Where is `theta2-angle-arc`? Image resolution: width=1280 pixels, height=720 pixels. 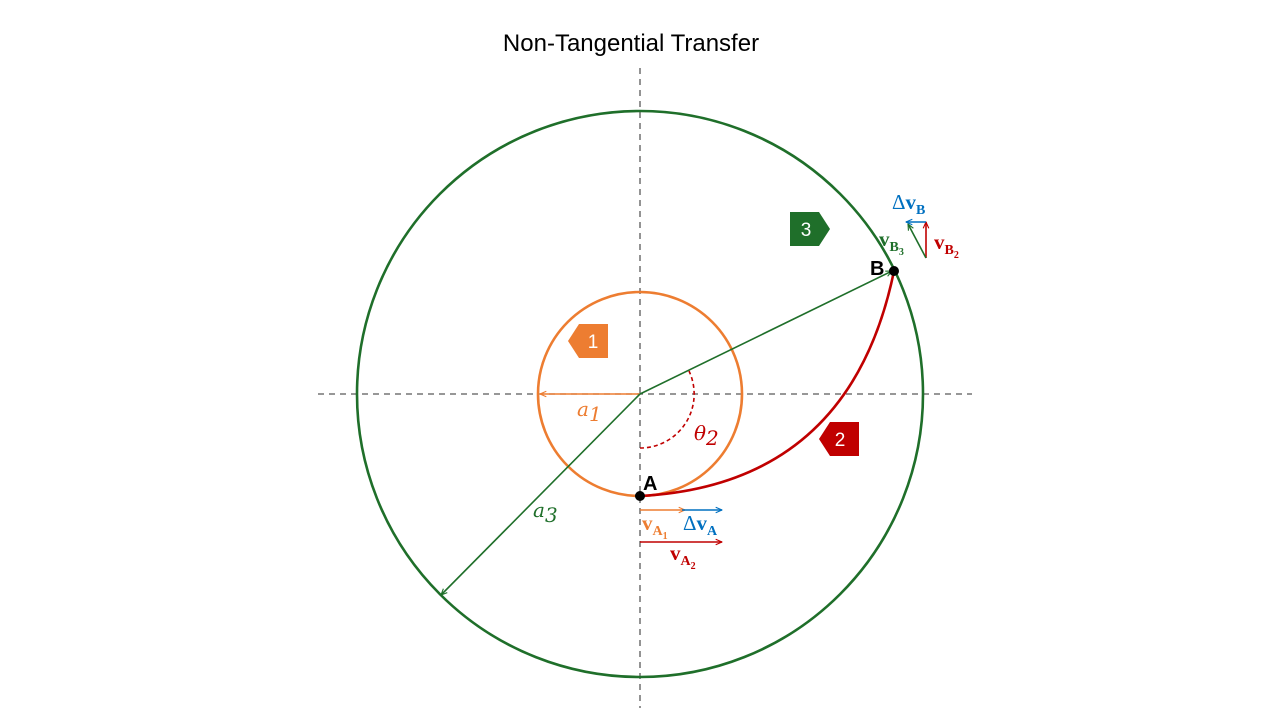
theta2-angle-arc is located at coordinates (667, 409).